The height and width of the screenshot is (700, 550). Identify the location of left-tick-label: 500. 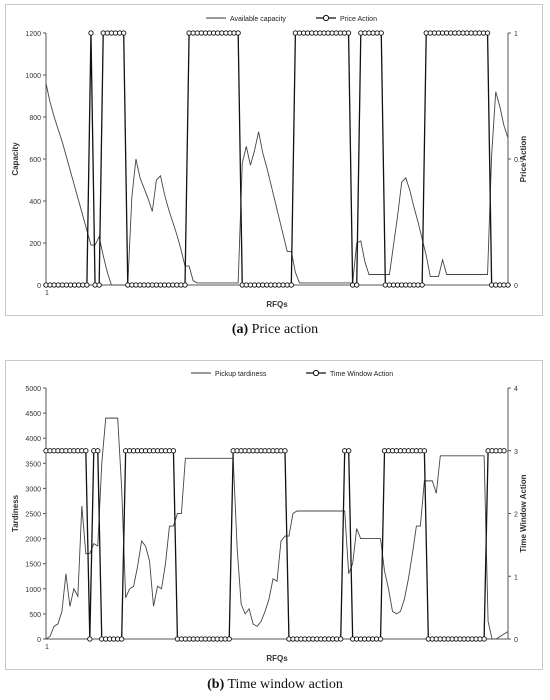
(35, 615).